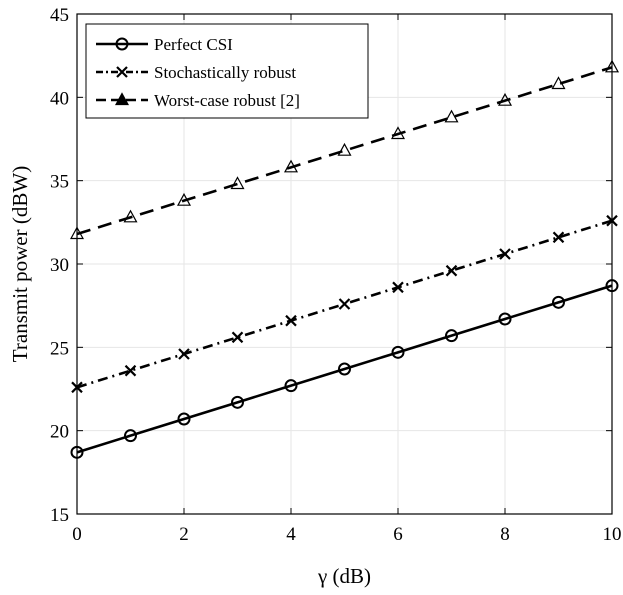 This screenshot has width=623, height=595. I want to click on legend-item: Perfect CSI, so click(164, 44).